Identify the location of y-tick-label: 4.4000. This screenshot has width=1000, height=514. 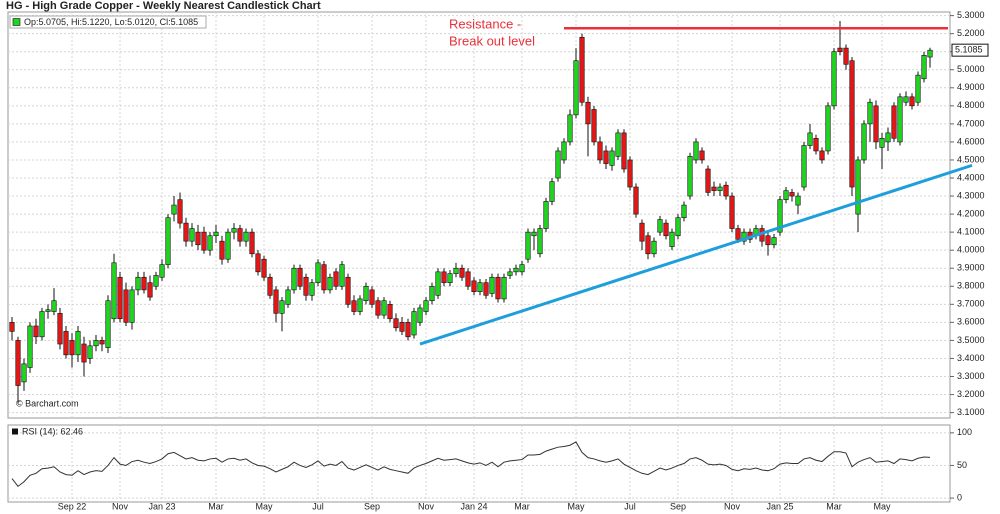
(971, 177).